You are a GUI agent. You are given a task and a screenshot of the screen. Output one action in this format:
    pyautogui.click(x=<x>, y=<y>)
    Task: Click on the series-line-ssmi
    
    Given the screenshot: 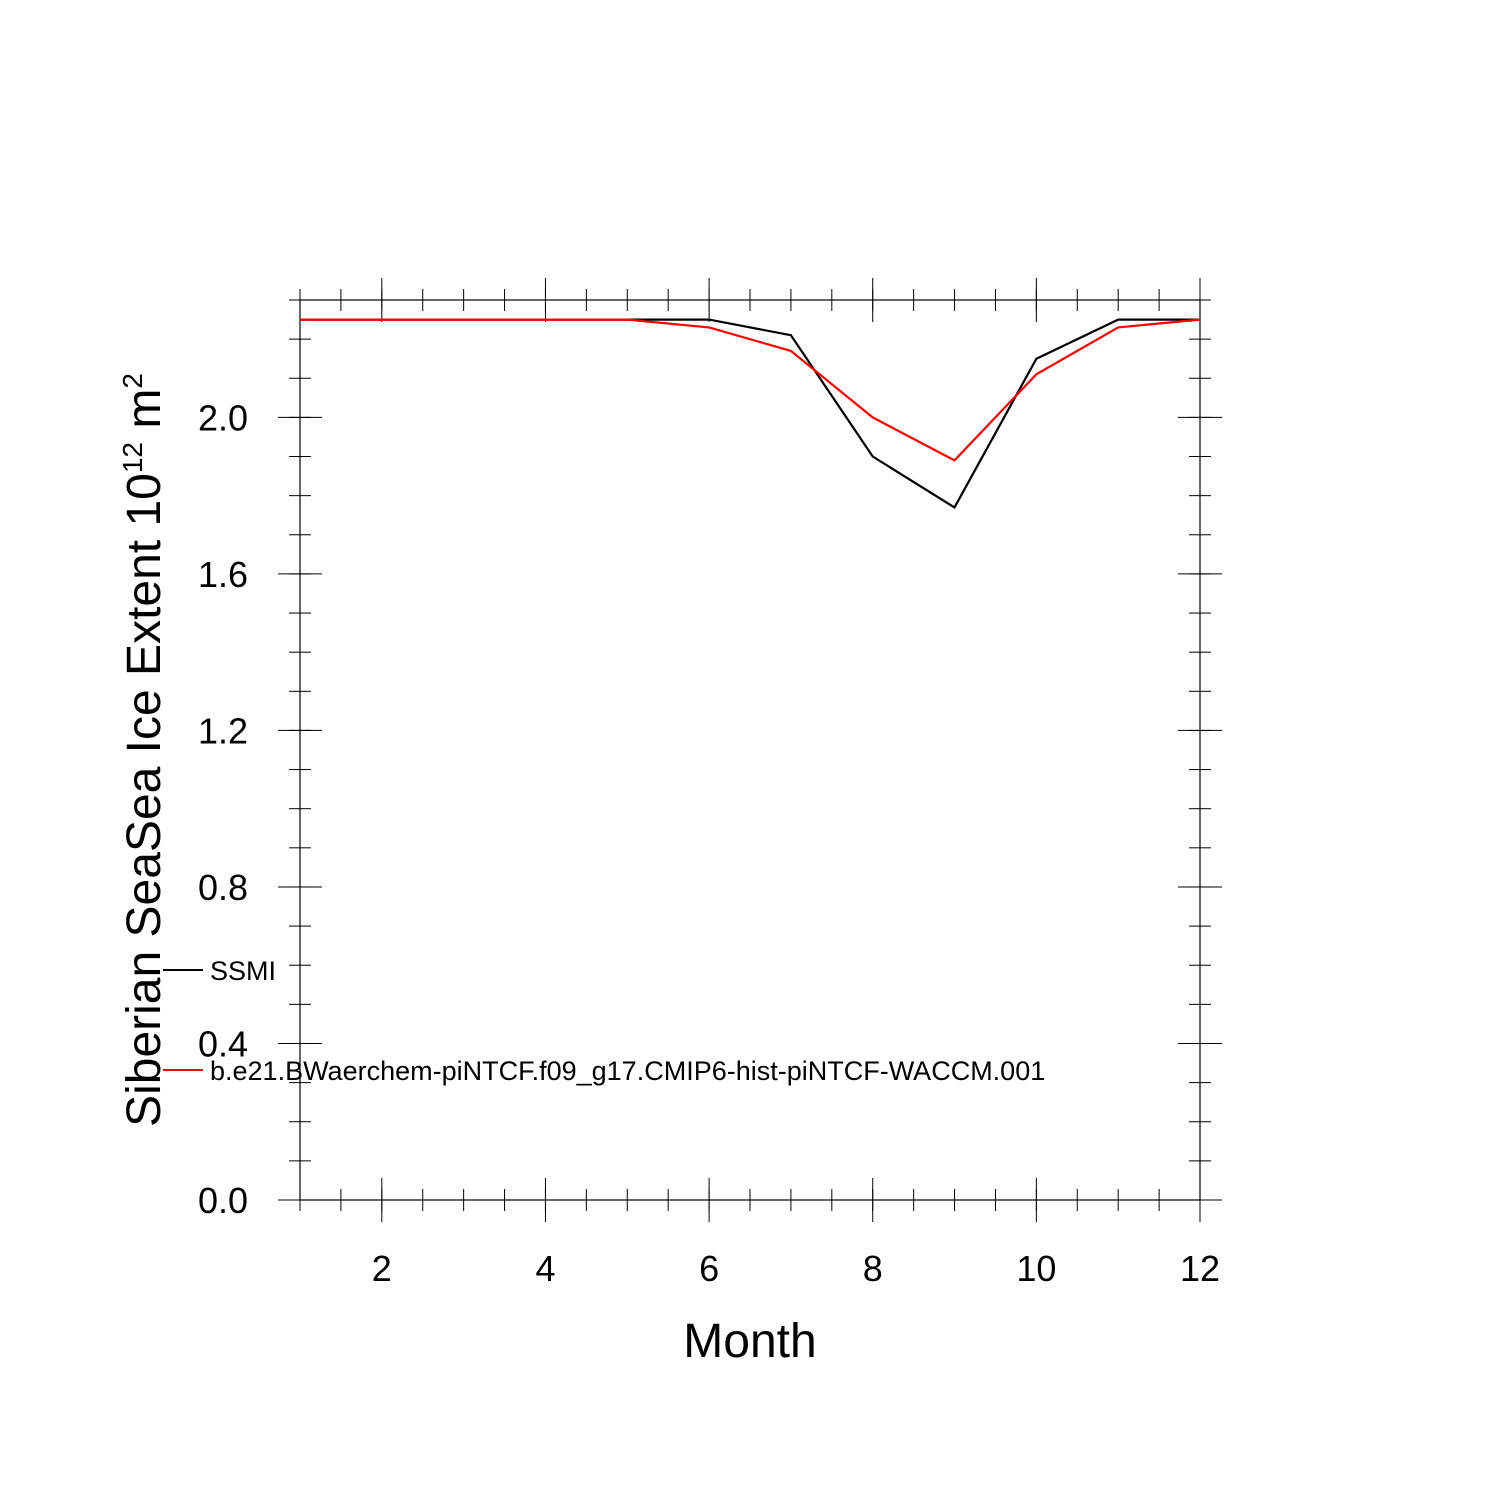 What is the action you would take?
    pyautogui.click(x=750, y=413)
    